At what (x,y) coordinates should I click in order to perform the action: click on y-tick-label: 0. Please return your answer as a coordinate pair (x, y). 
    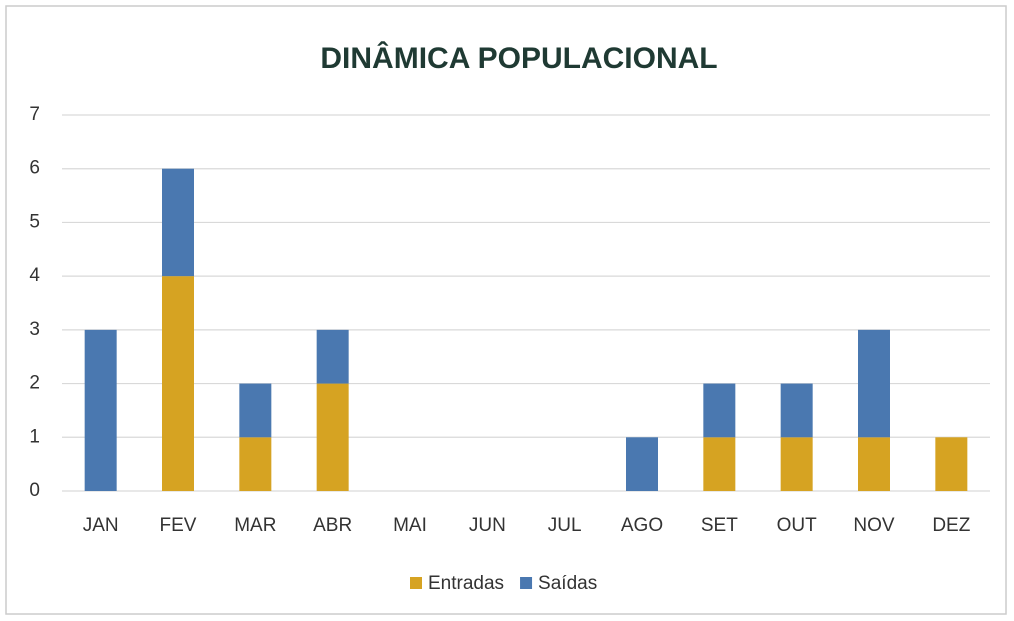
    Looking at the image, I should click on (34, 490).